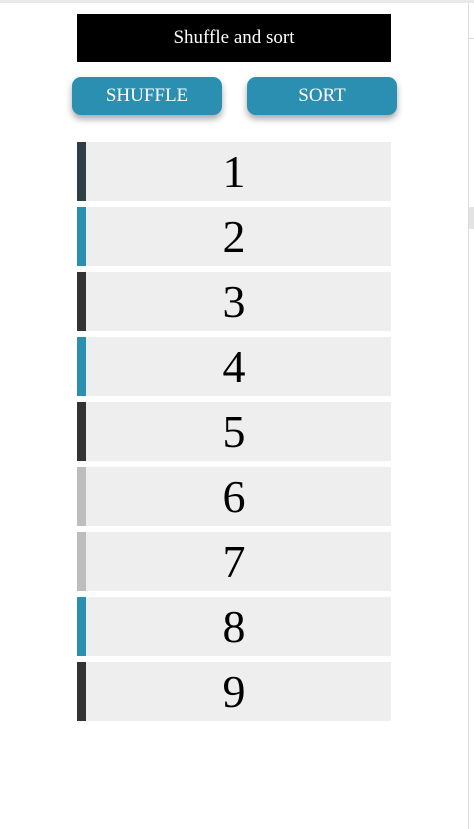 Image resolution: width=474 pixels, height=829 pixels. I want to click on page-title: Shuffle and sort, so click(234, 38).